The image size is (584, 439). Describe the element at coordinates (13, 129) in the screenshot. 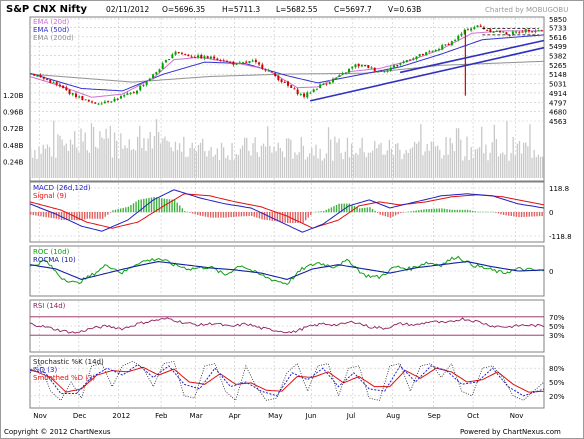

I see `volume-tick-label: 0.72B` at that location.